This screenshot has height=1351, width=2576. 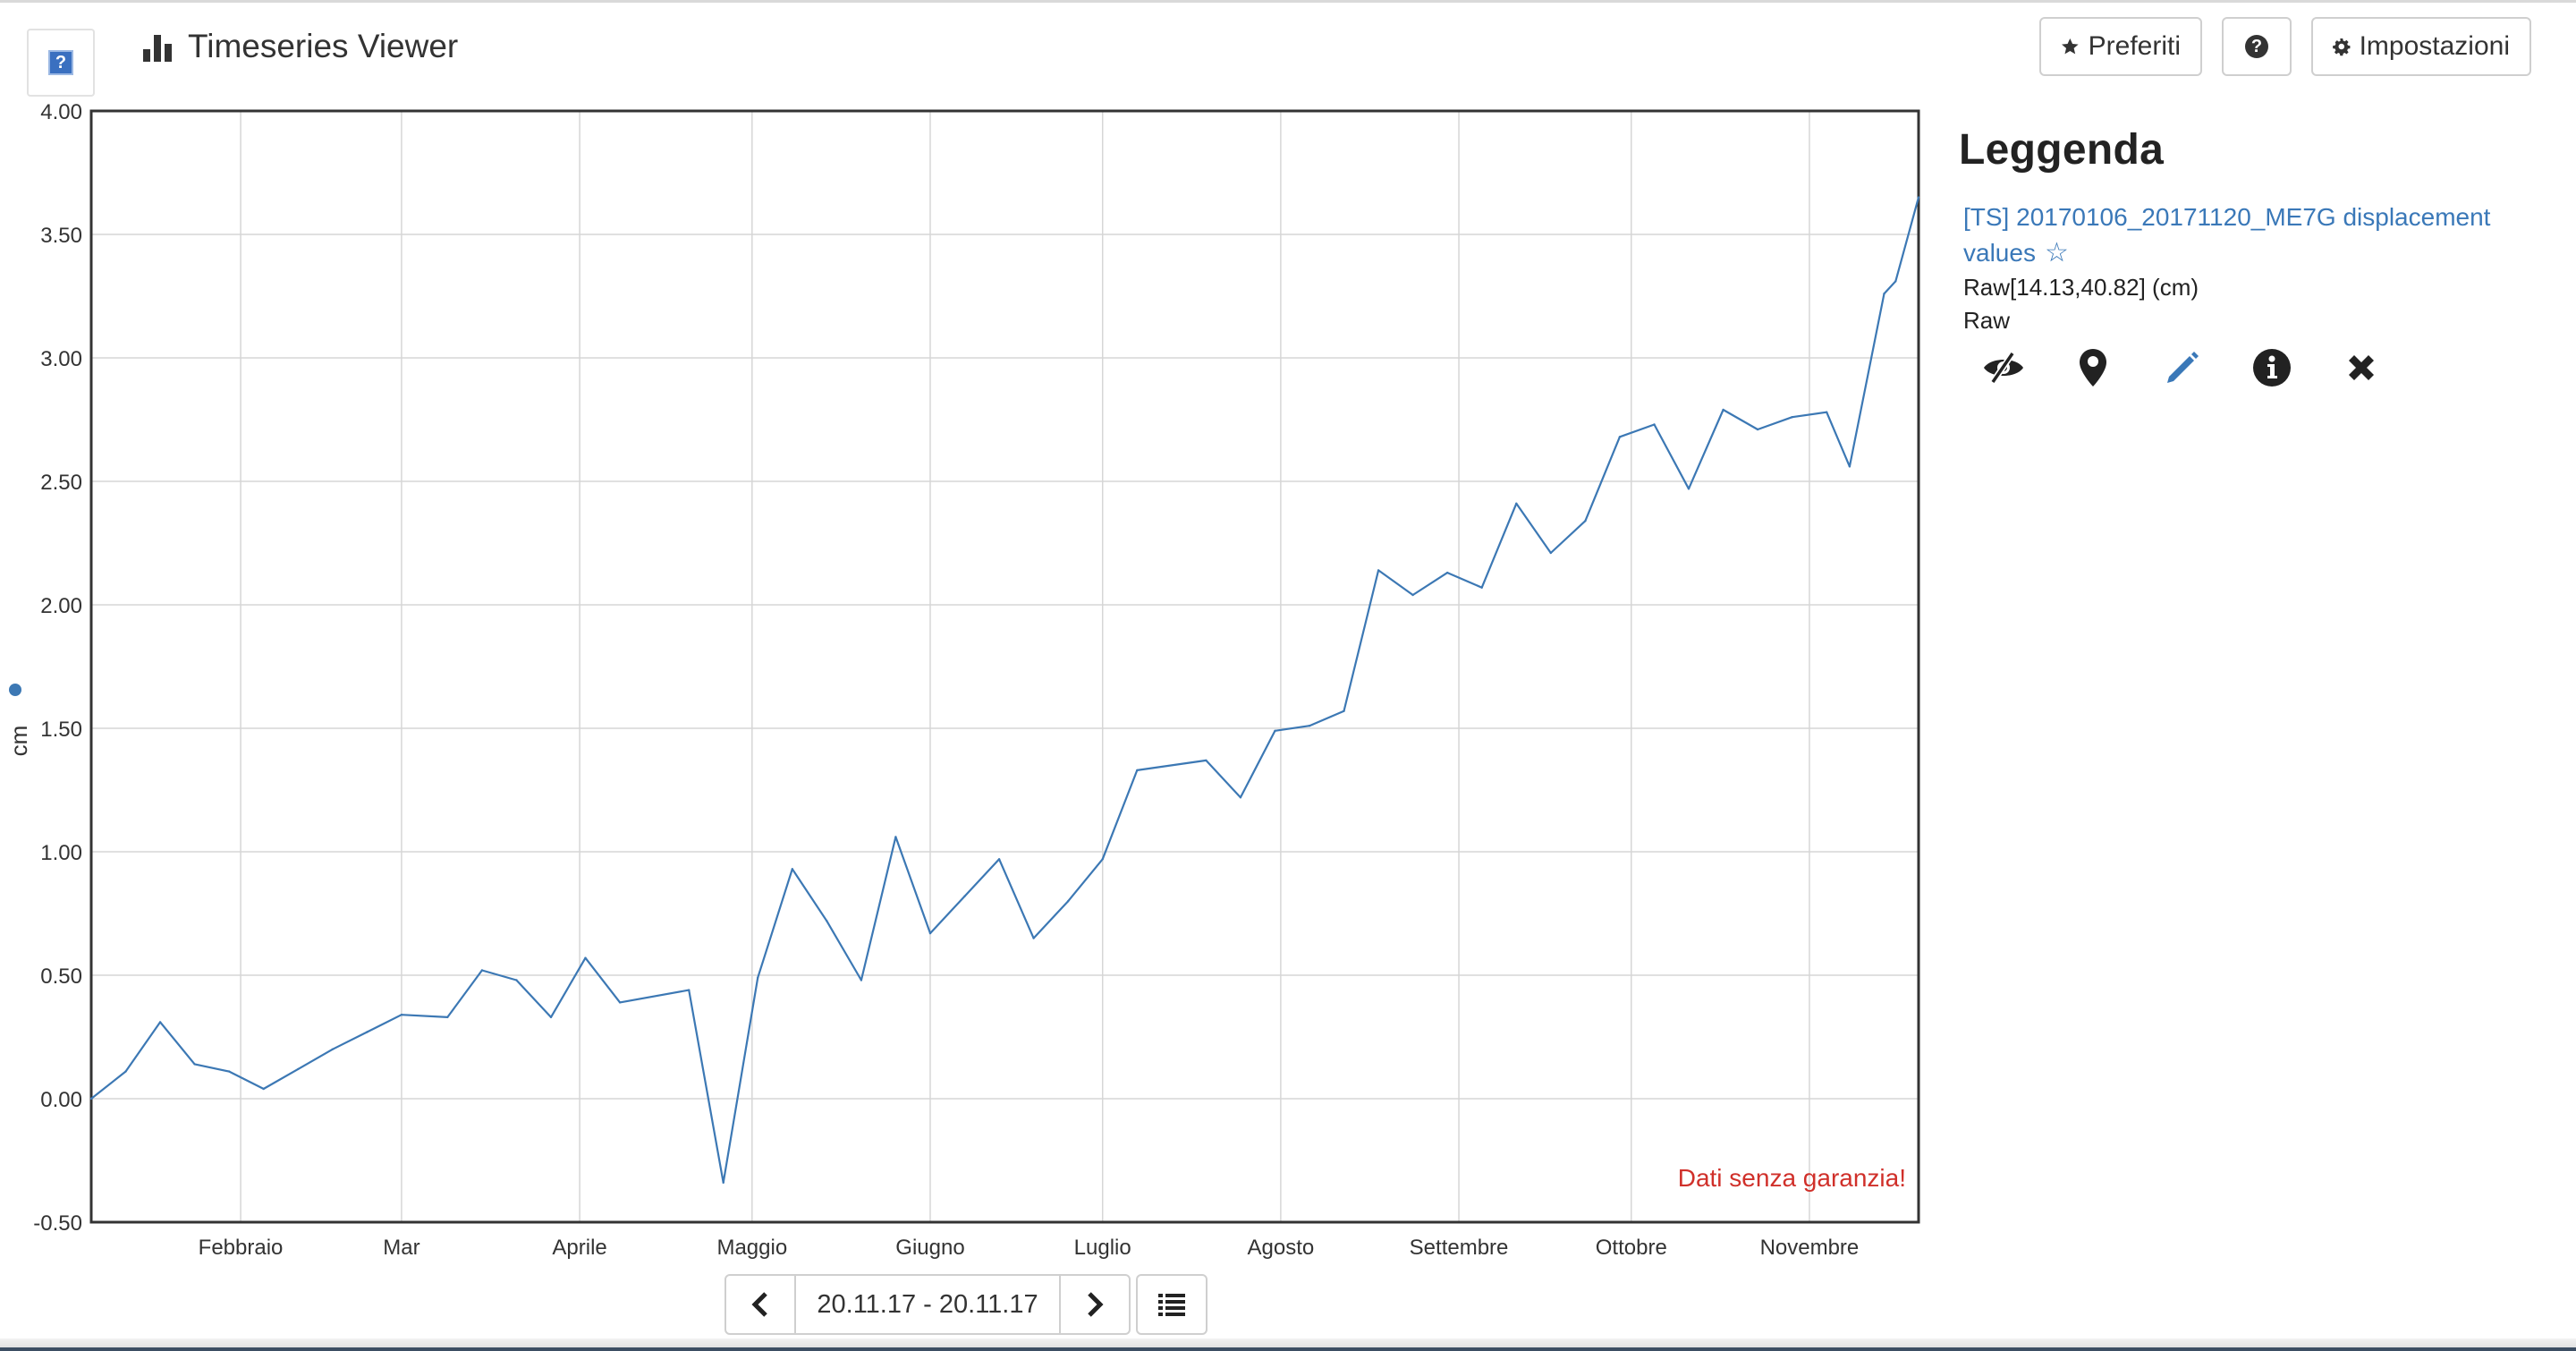 What do you see at coordinates (751, 1248) in the screenshot?
I see `x-tick-label: Maggio` at bounding box center [751, 1248].